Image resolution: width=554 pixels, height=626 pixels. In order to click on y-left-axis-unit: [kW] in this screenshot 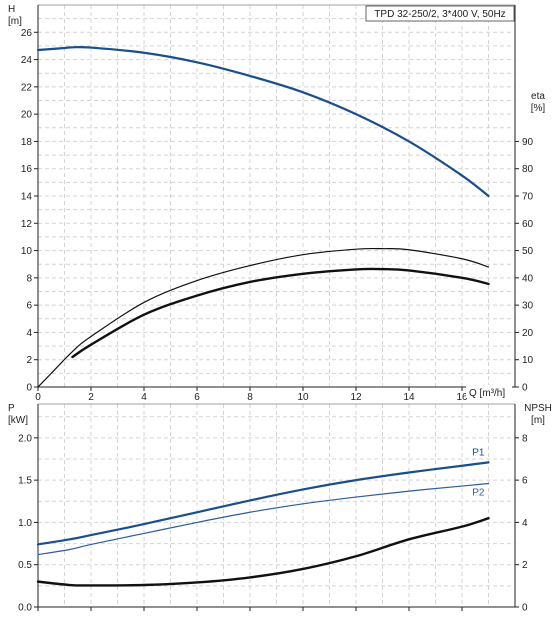, I will do `click(18, 420)`.